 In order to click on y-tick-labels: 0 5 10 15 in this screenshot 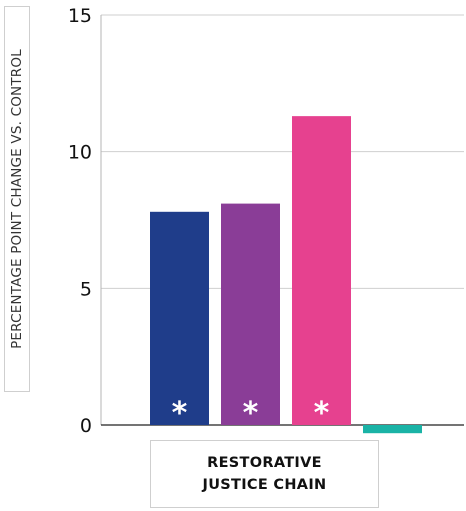, I will do `click(80, 221)`.